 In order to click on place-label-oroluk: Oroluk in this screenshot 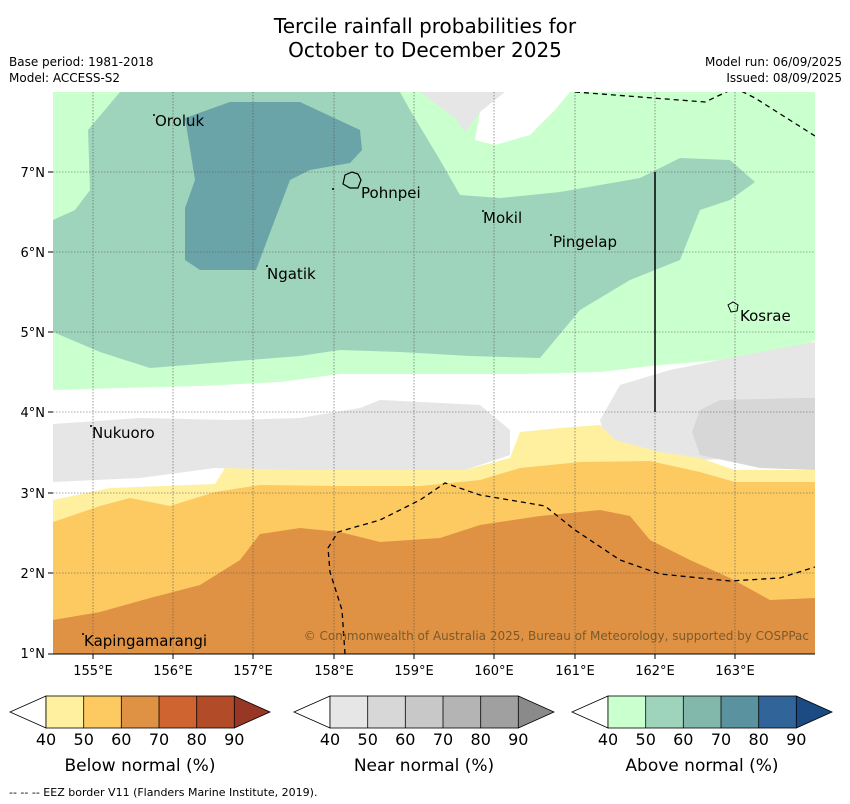, I will do `click(179, 121)`.